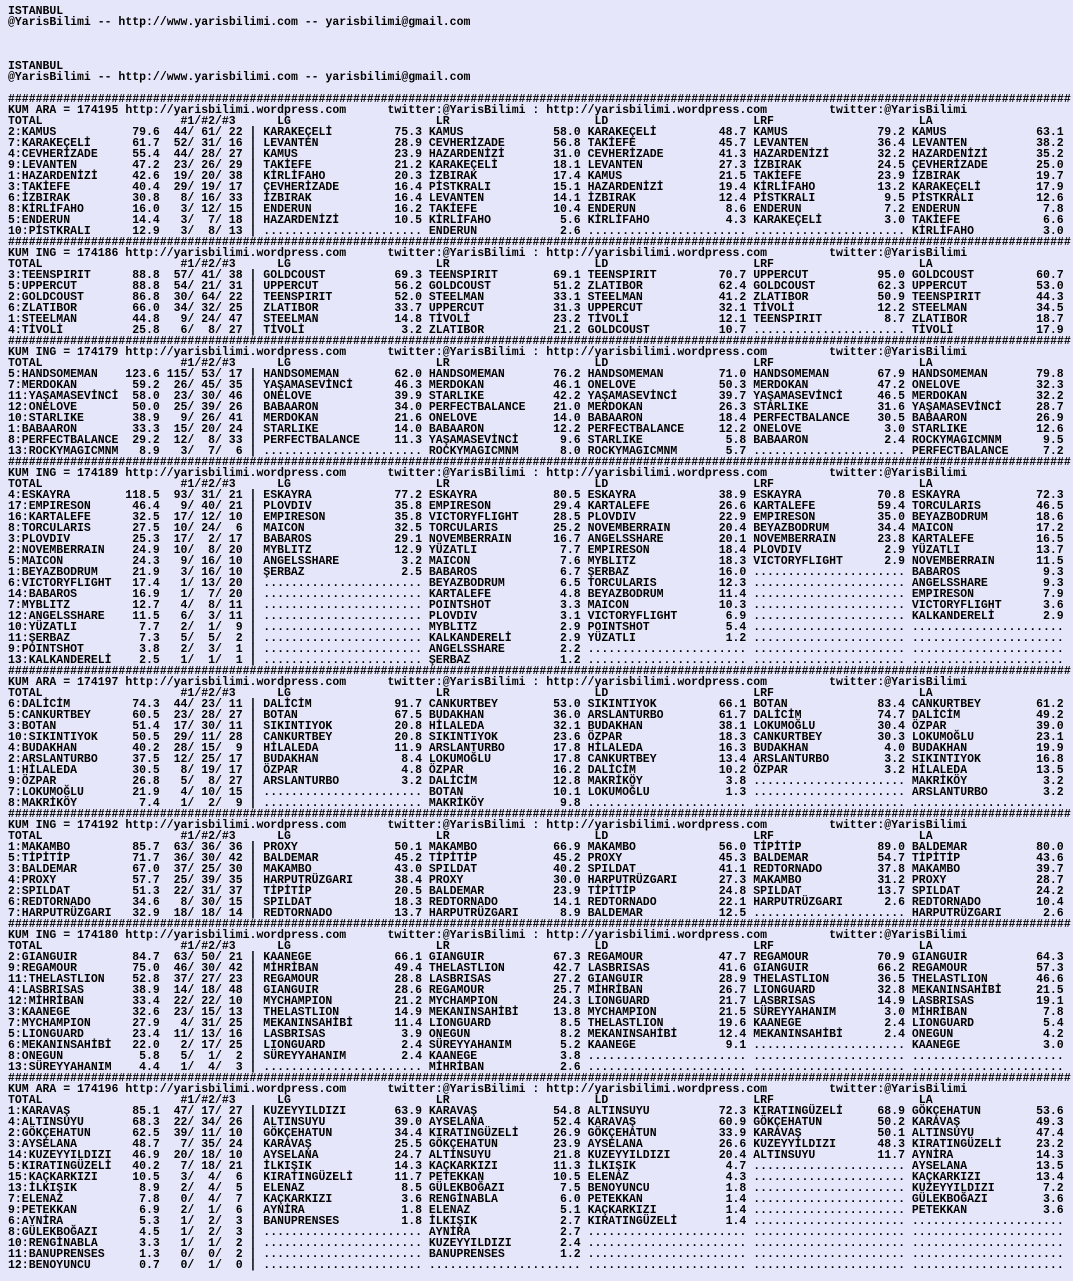 This screenshot has height=1281, width=1073. I want to click on lg-score: 14.3, so click(408, 1166).